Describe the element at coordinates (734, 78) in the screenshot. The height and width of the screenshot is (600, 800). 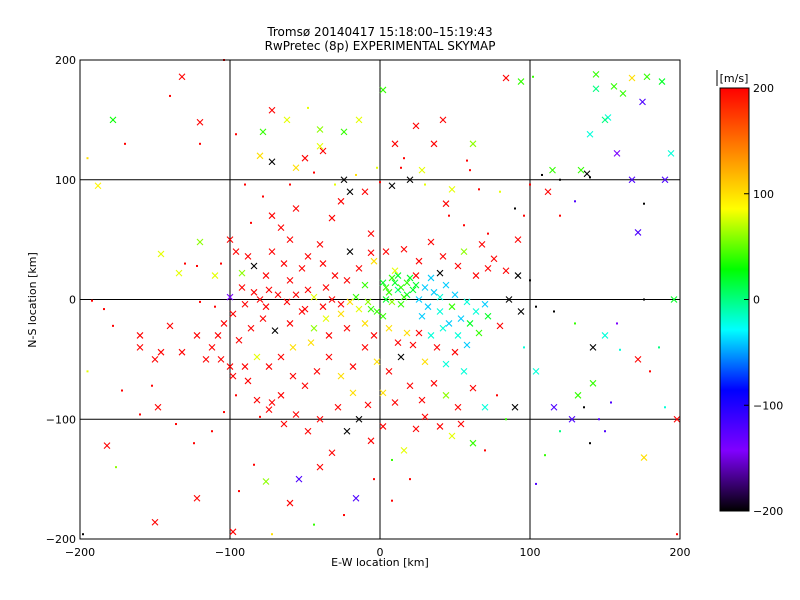
I see `colorbar-unit-label: [m/s]` at that location.